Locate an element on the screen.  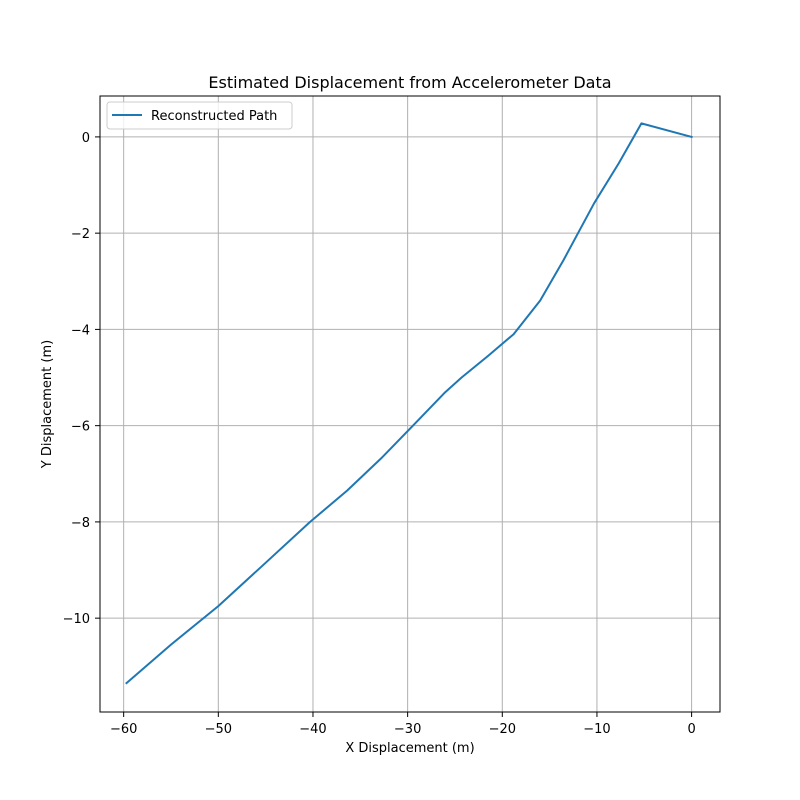
x-tick-label: −40 is located at coordinates (312, 729).